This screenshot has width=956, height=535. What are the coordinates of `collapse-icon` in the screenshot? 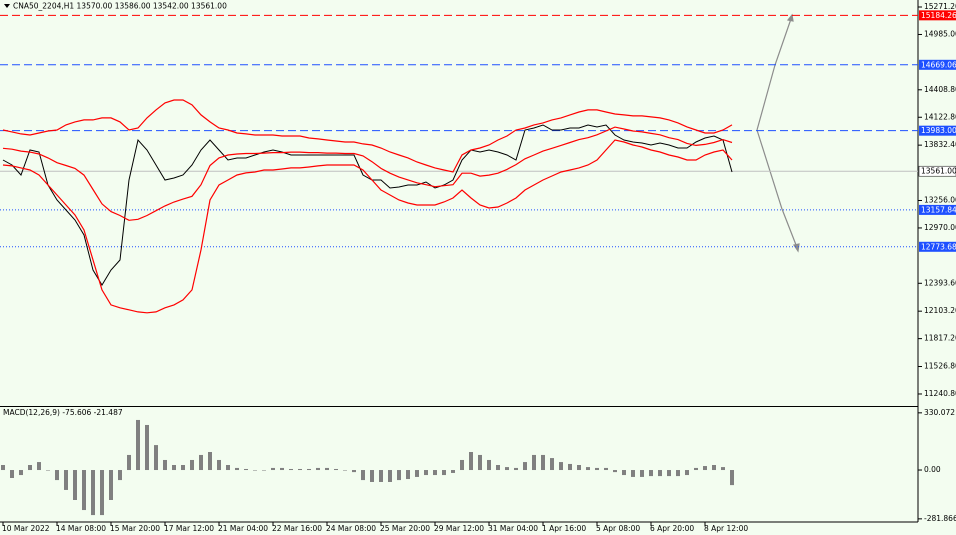 It's located at (7, 6).